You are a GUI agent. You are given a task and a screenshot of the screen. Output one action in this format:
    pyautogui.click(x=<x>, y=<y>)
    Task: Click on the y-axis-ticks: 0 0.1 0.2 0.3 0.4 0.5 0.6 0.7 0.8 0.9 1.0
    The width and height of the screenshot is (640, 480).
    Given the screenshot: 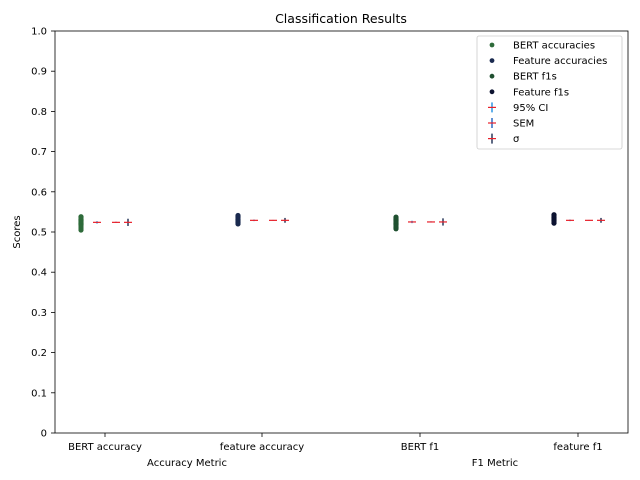 What is the action you would take?
    pyautogui.click(x=43, y=233)
    